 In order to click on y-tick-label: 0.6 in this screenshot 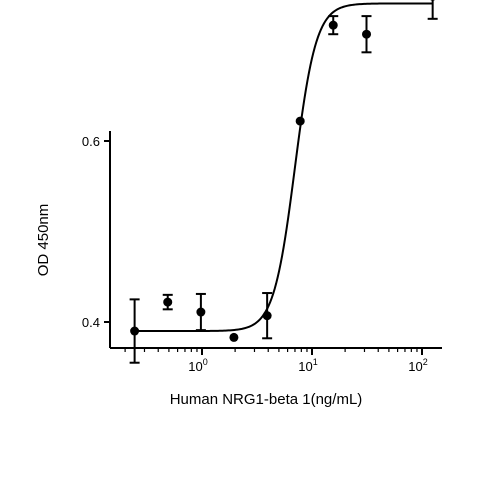, I will do `click(91, 141)`.